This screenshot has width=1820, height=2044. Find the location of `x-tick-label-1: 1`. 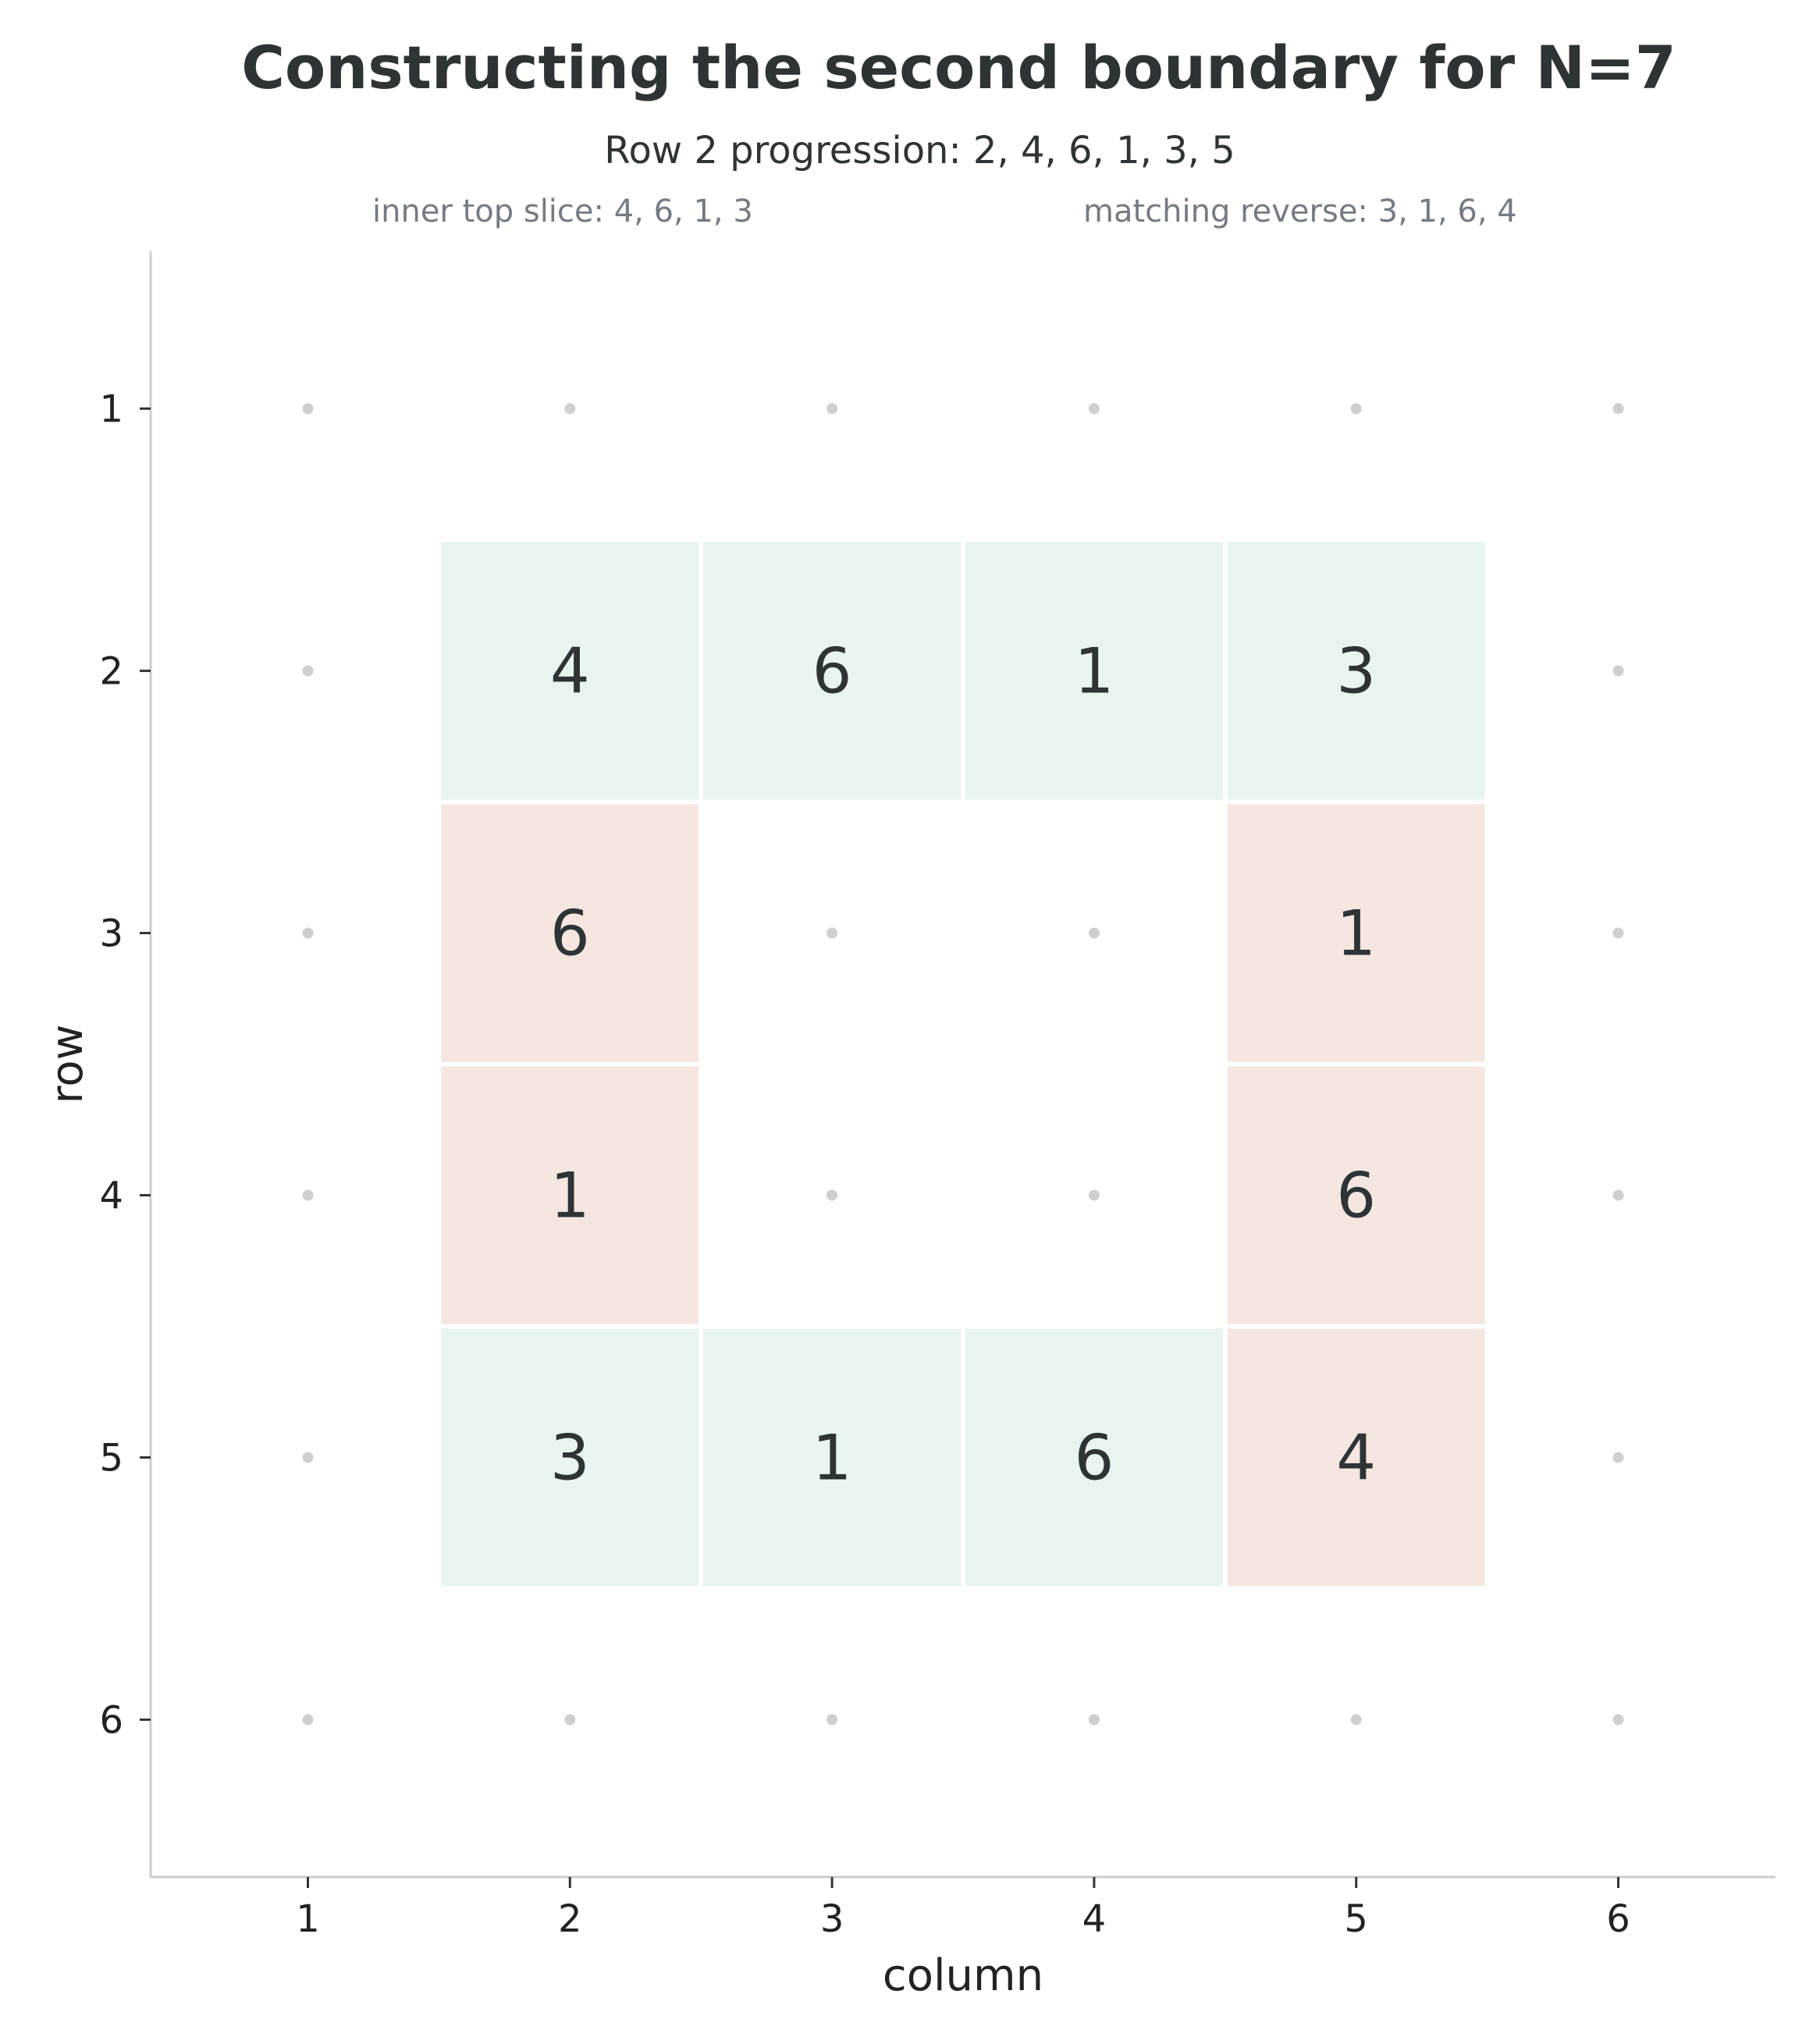

x-tick-label-1: 1 is located at coordinates (308, 1919).